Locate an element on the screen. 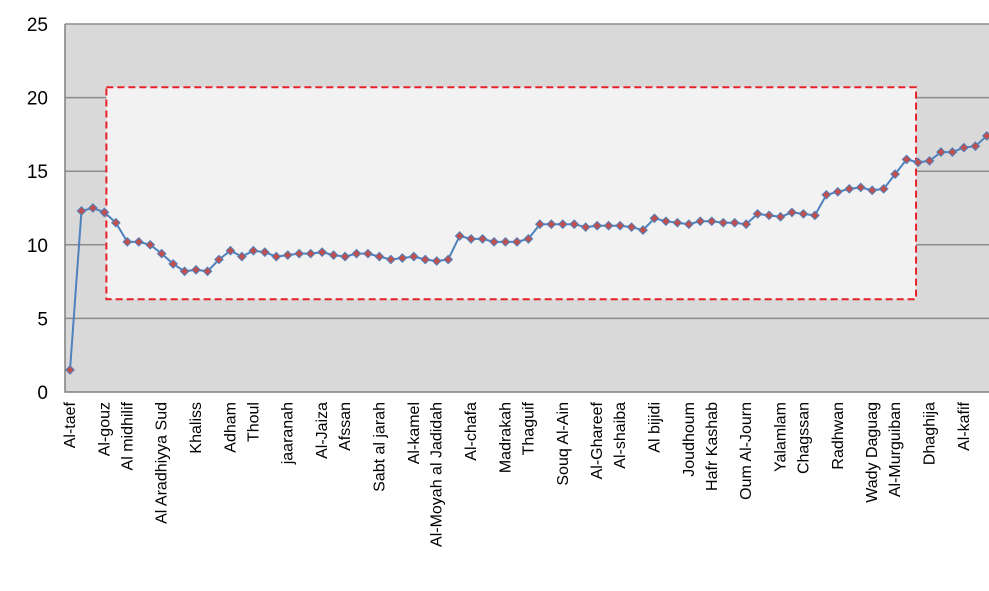 The height and width of the screenshot is (591, 989). y-axis-ticks: 0 5 10 15 20 25 is located at coordinates (37, 209).